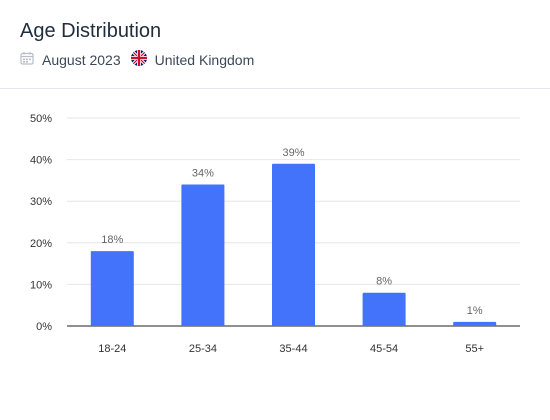 This screenshot has width=550, height=420. Describe the element at coordinates (41, 161) in the screenshot. I see `y-tick-label: 40%` at that location.